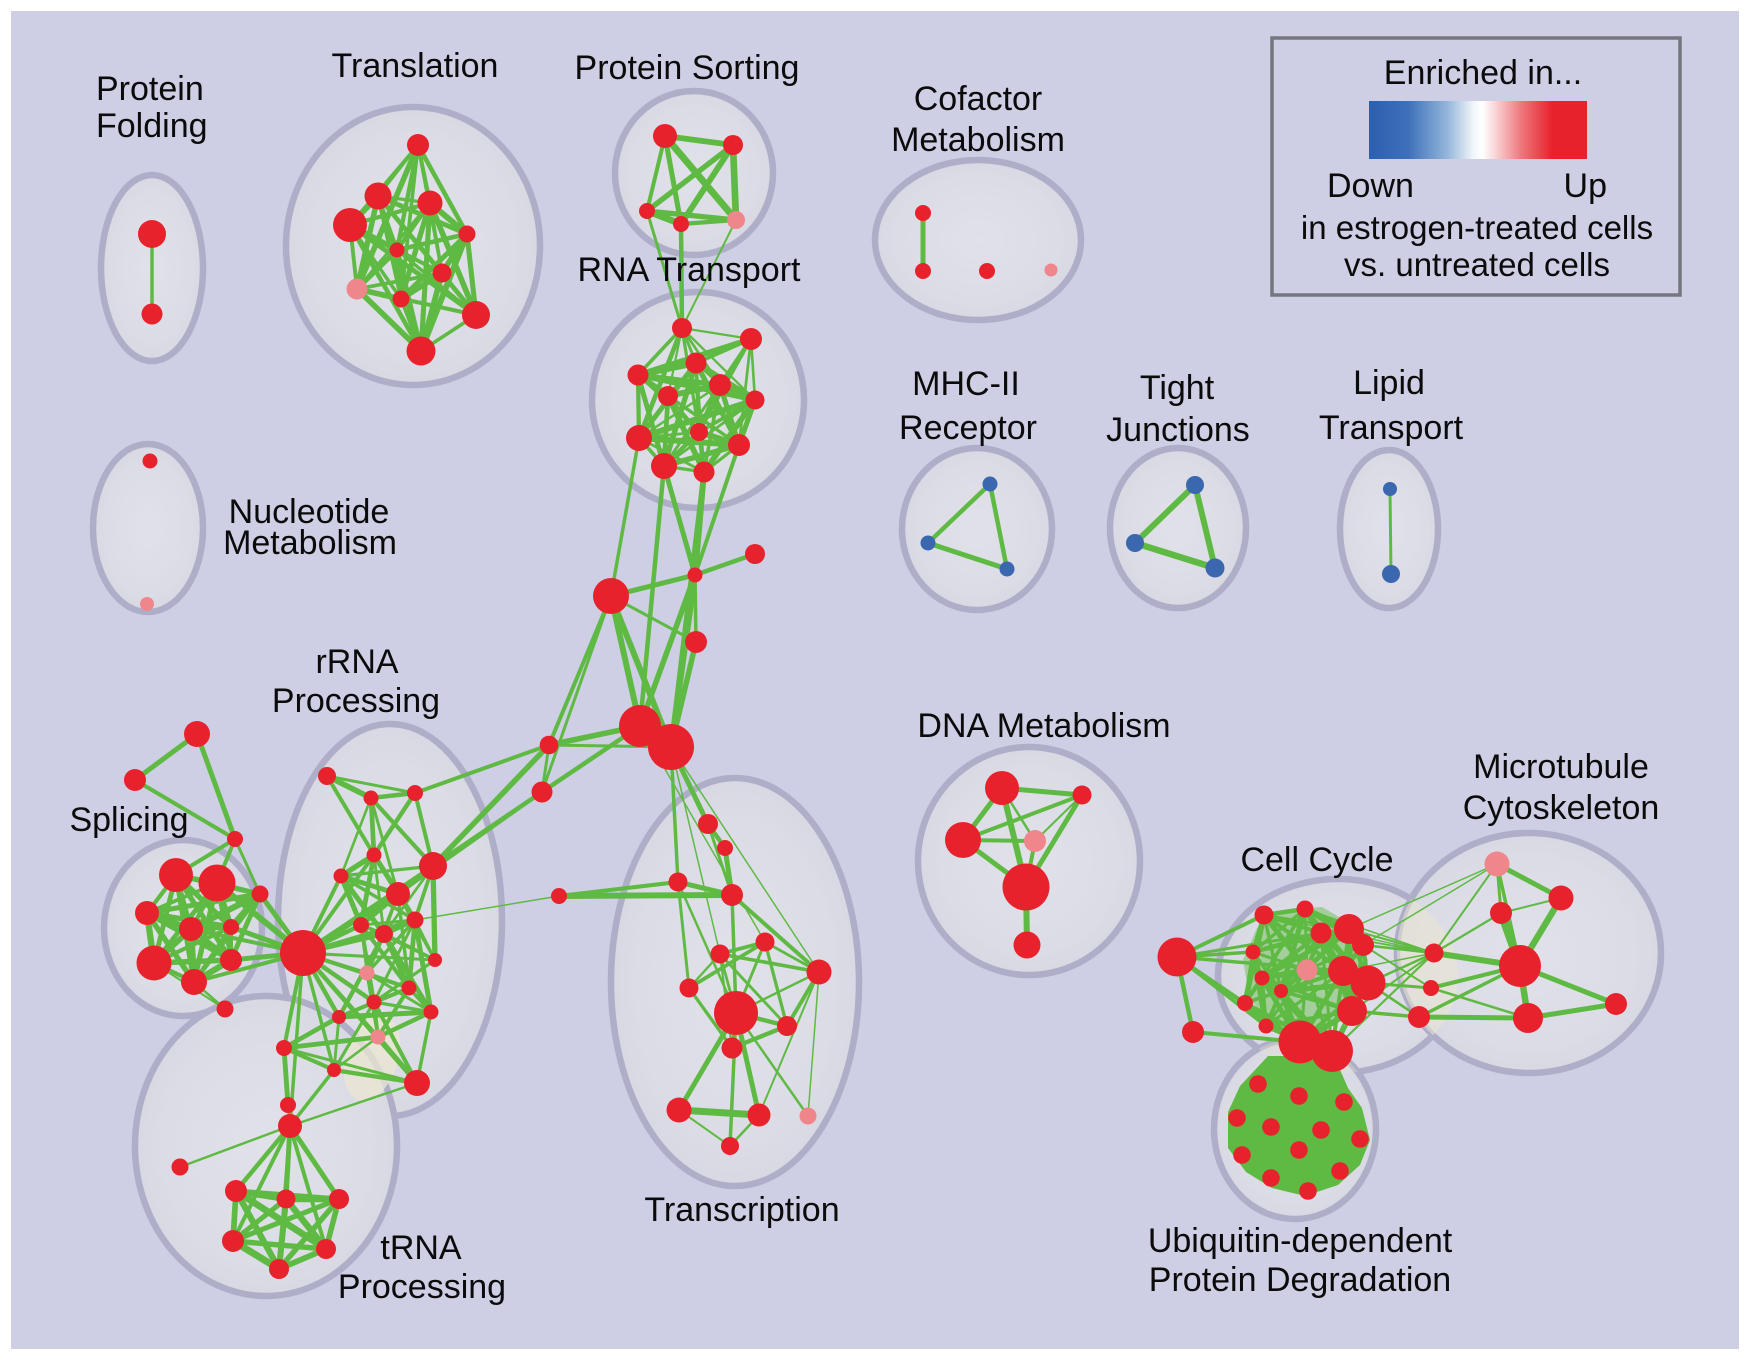  Describe the element at coordinates (1389, 383) in the screenshot. I see `svg-text: Lipid` at that location.